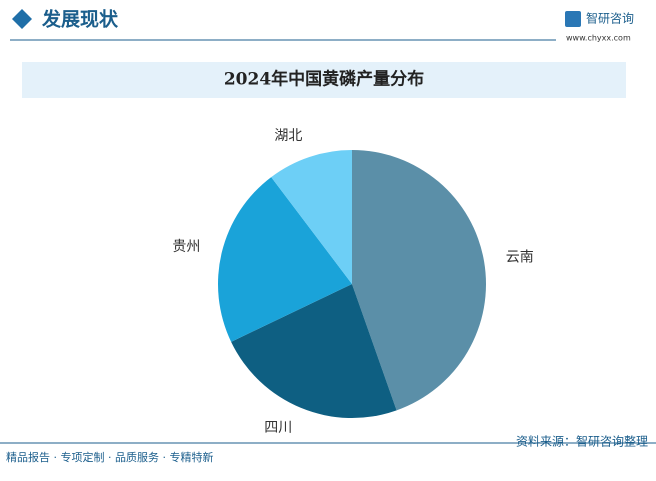  What do you see at coordinates (598, 38) in the screenshot?
I see `brand-url: www.chyxx.com` at bounding box center [598, 38].